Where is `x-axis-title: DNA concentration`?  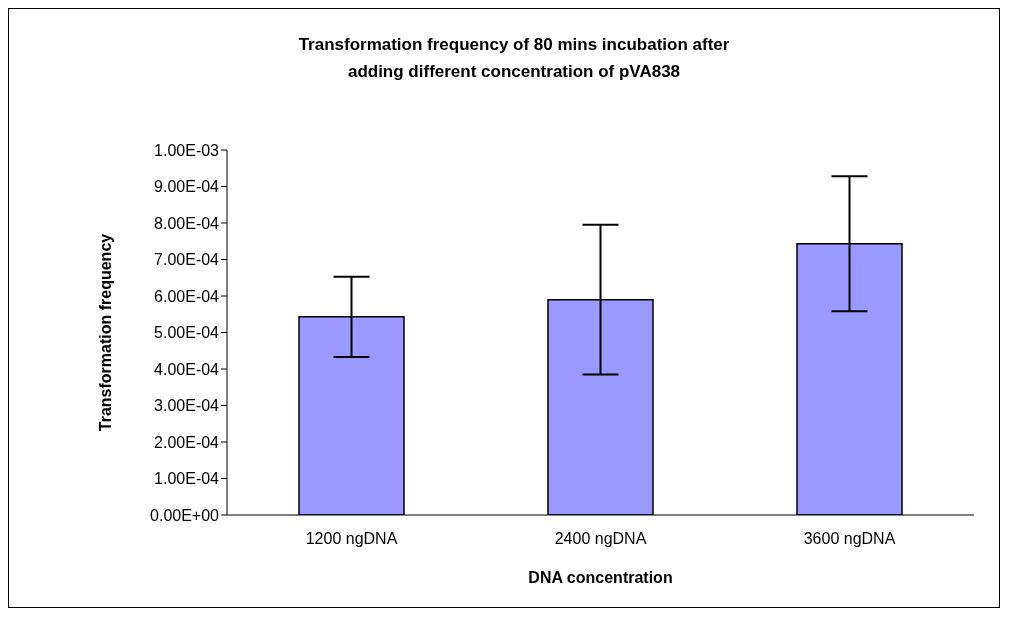
x-axis-title: DNA concentration is located at coordinates (600, 577).